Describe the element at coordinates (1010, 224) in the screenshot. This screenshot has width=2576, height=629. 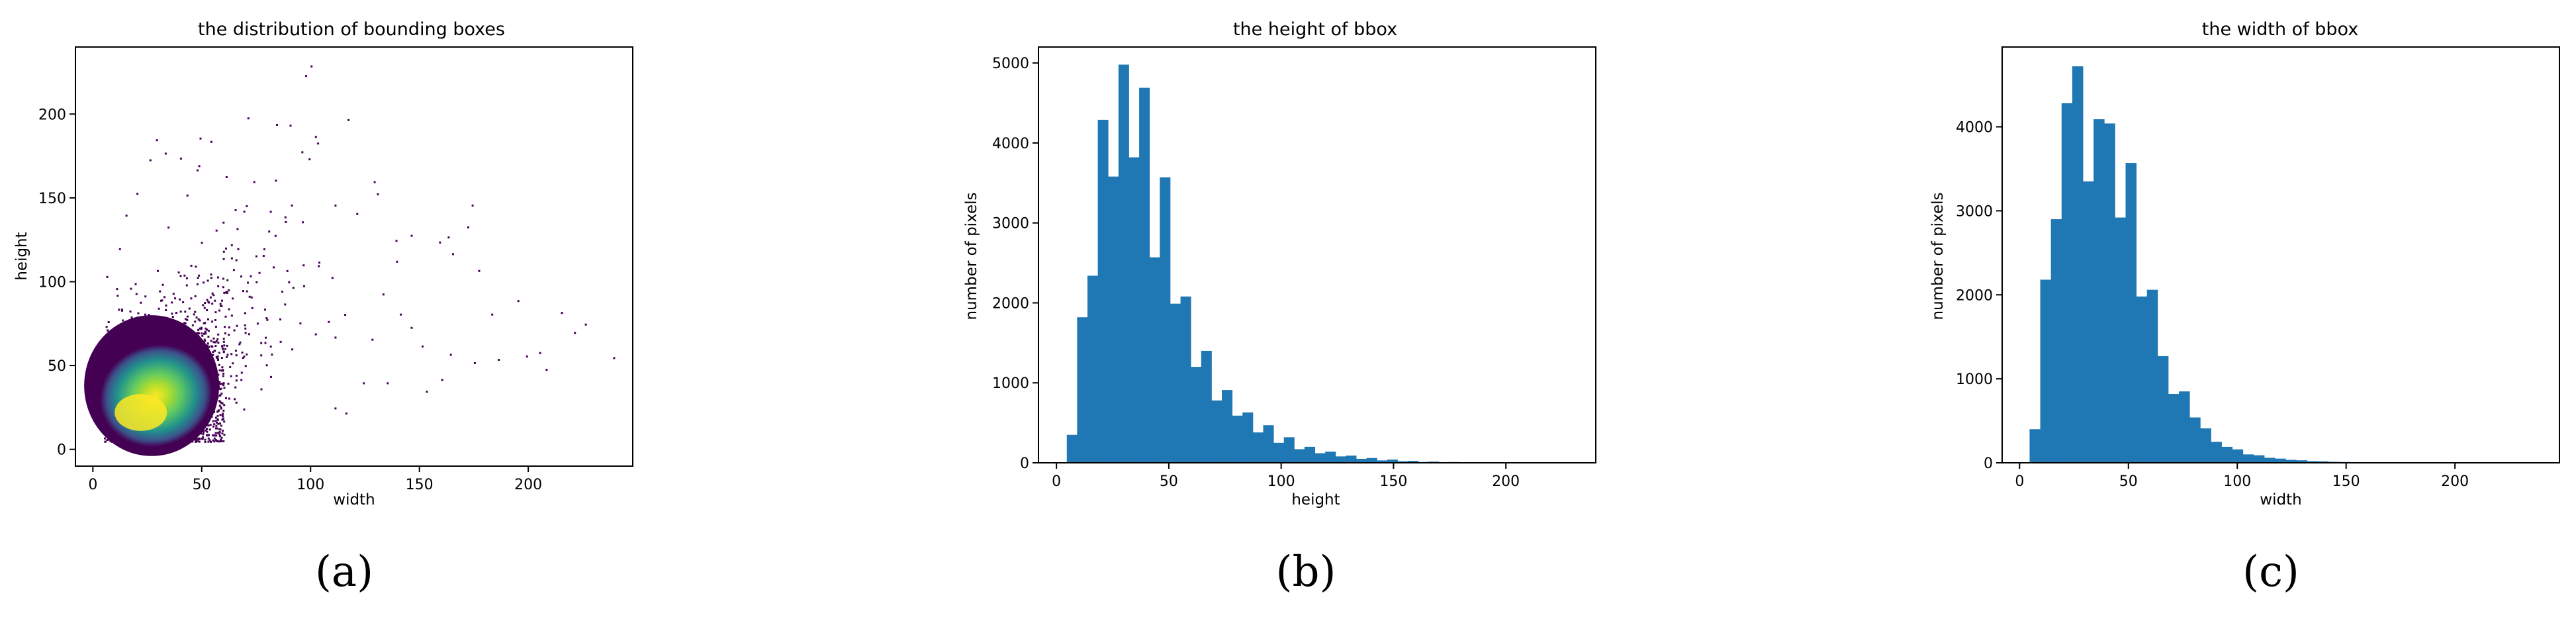
I see `y-tick-label: 3000` at that location.